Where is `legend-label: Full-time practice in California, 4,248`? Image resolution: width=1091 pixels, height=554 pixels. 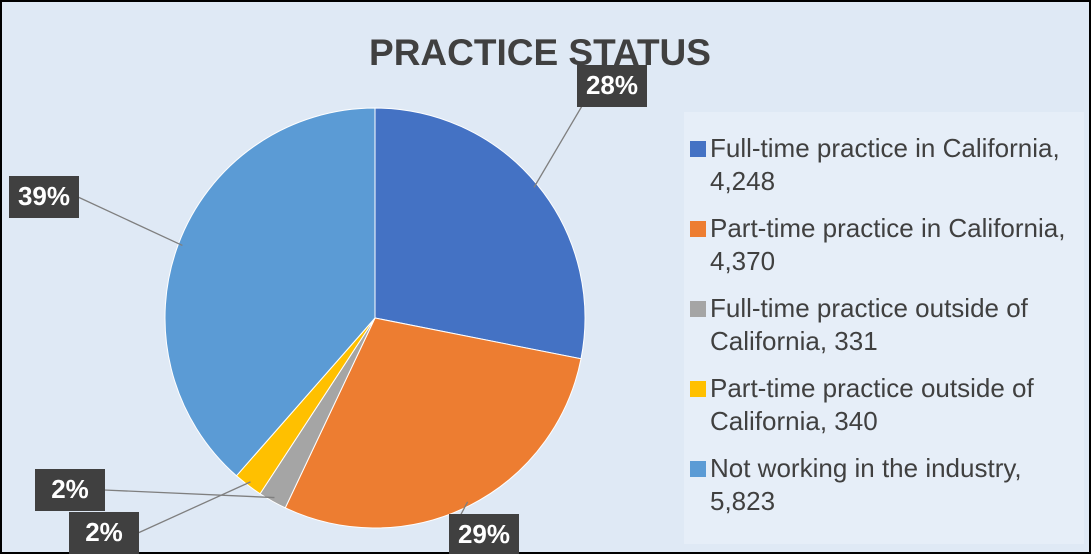
legend-label: Full-time practice in California, 4,248 is located at coordinates (885, 164).